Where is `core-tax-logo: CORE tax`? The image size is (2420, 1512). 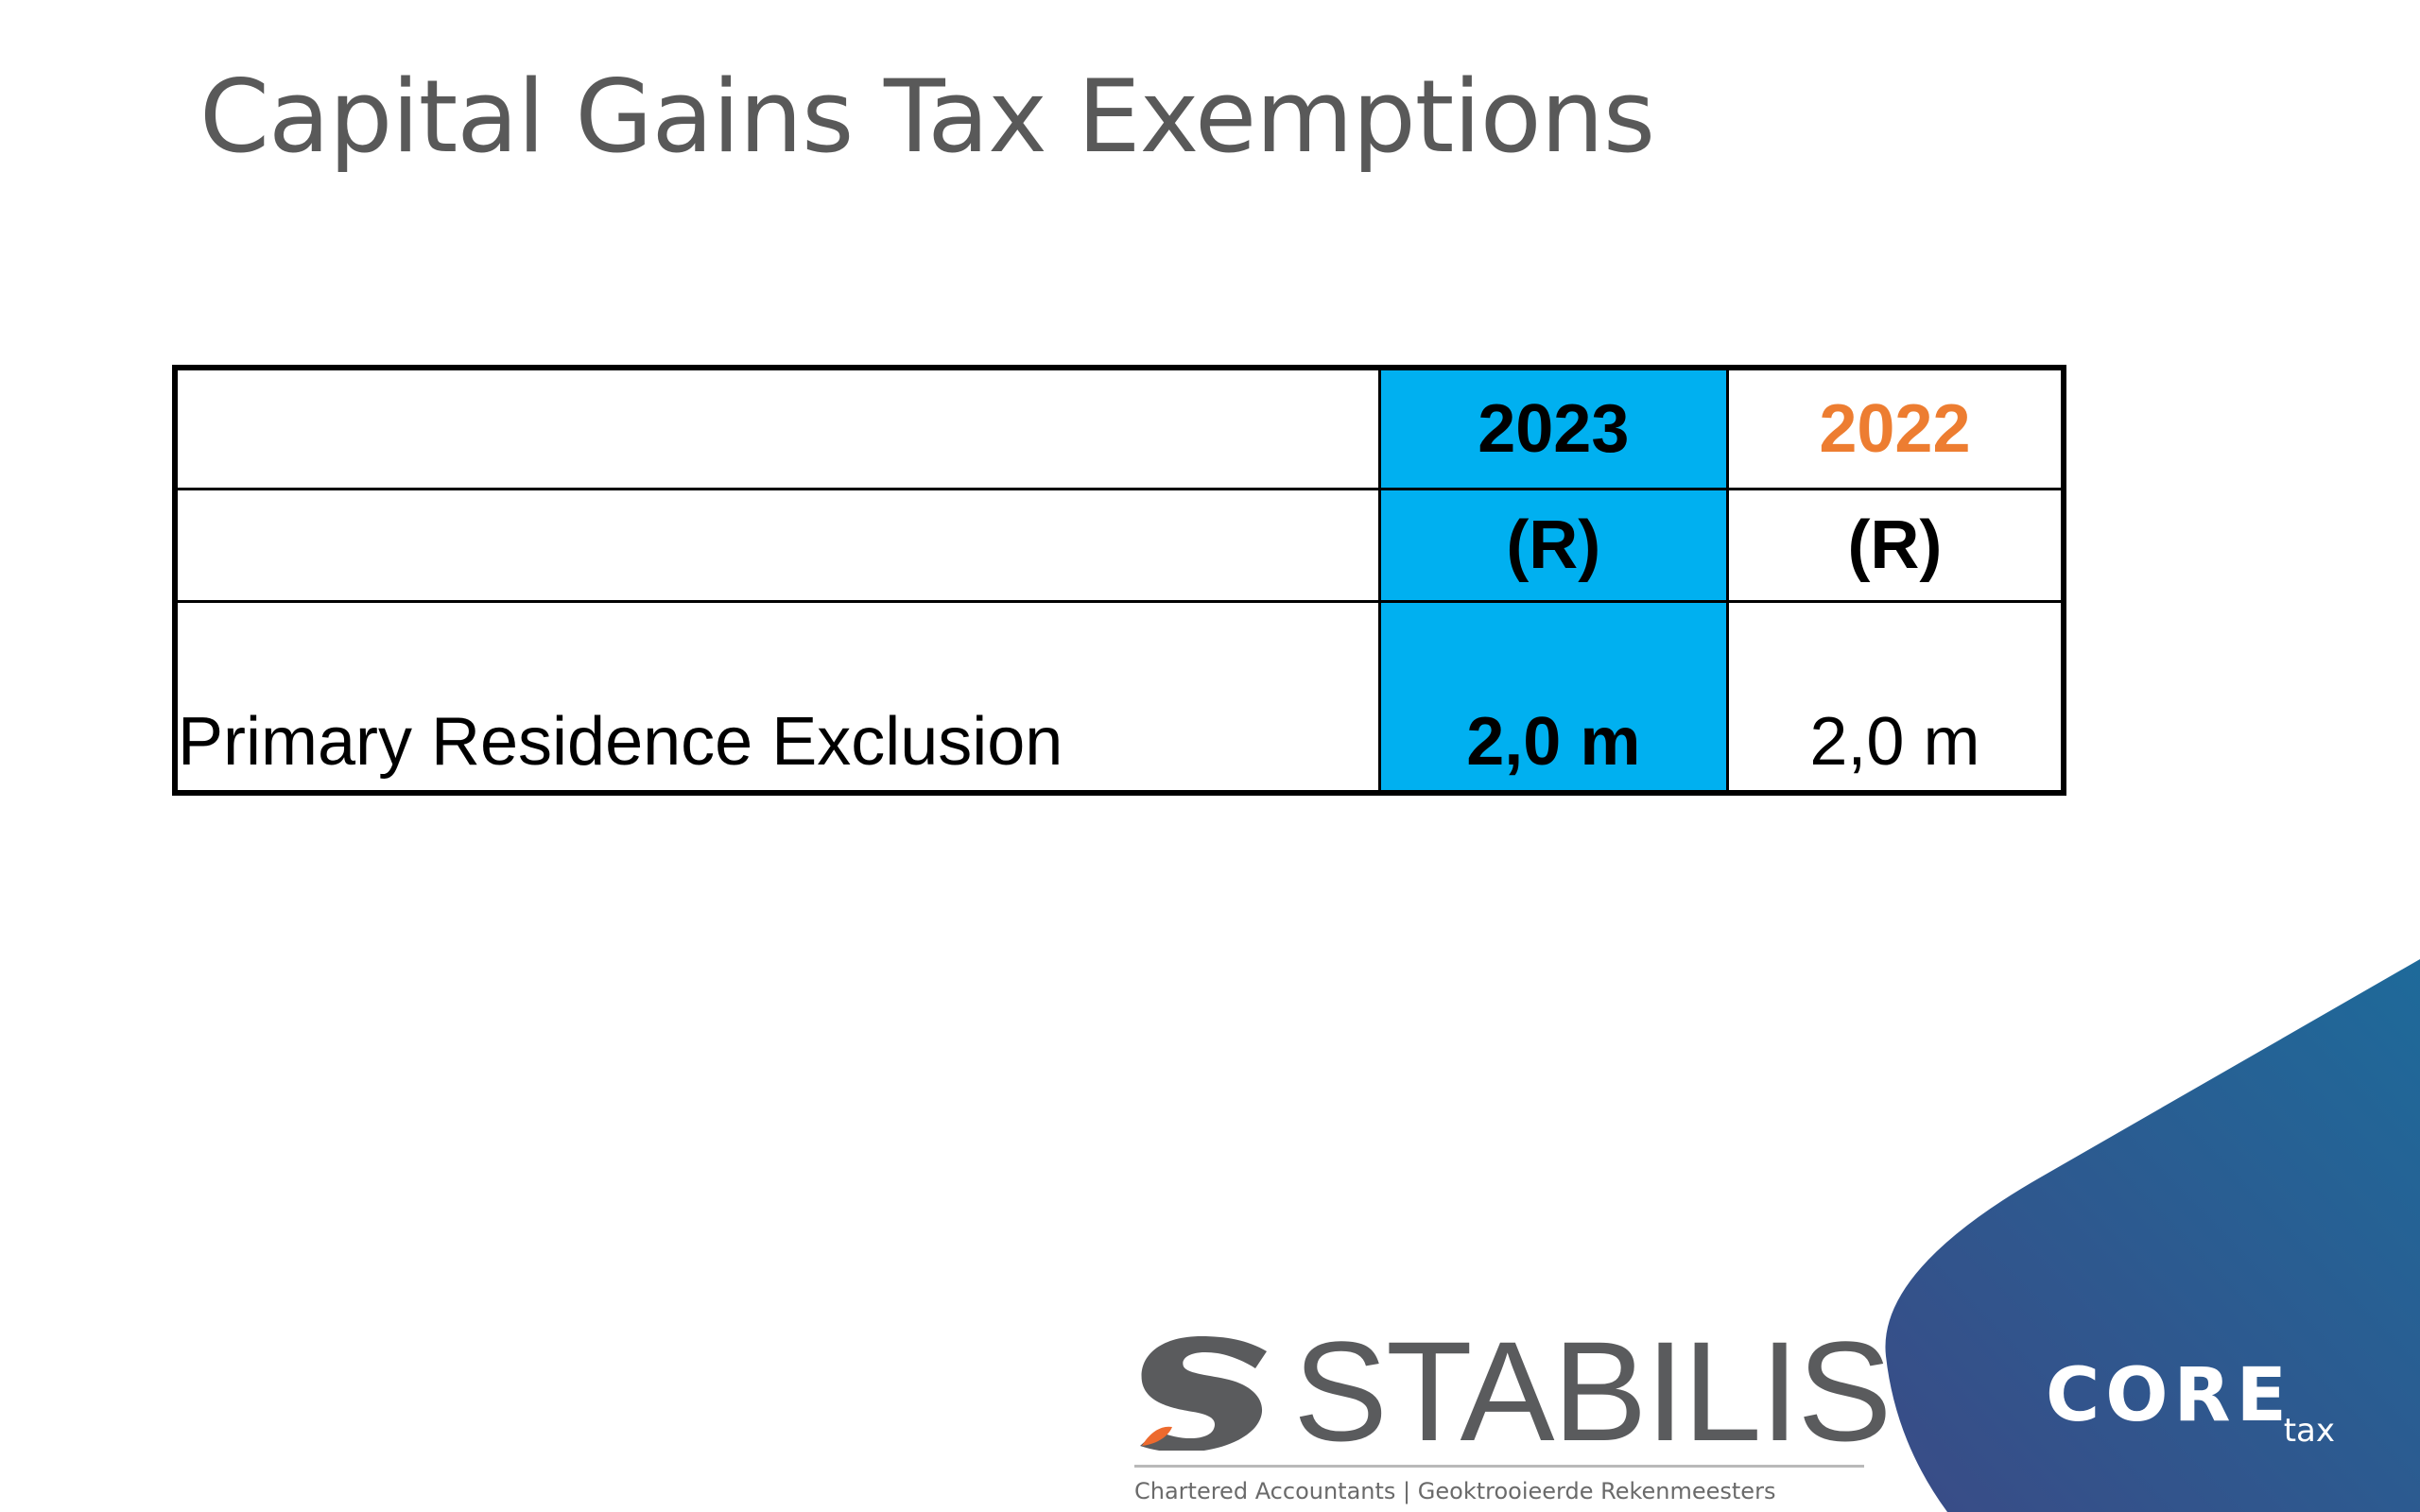 core-tax-logo: CORE tax is located at coordinates (2192, 1405).